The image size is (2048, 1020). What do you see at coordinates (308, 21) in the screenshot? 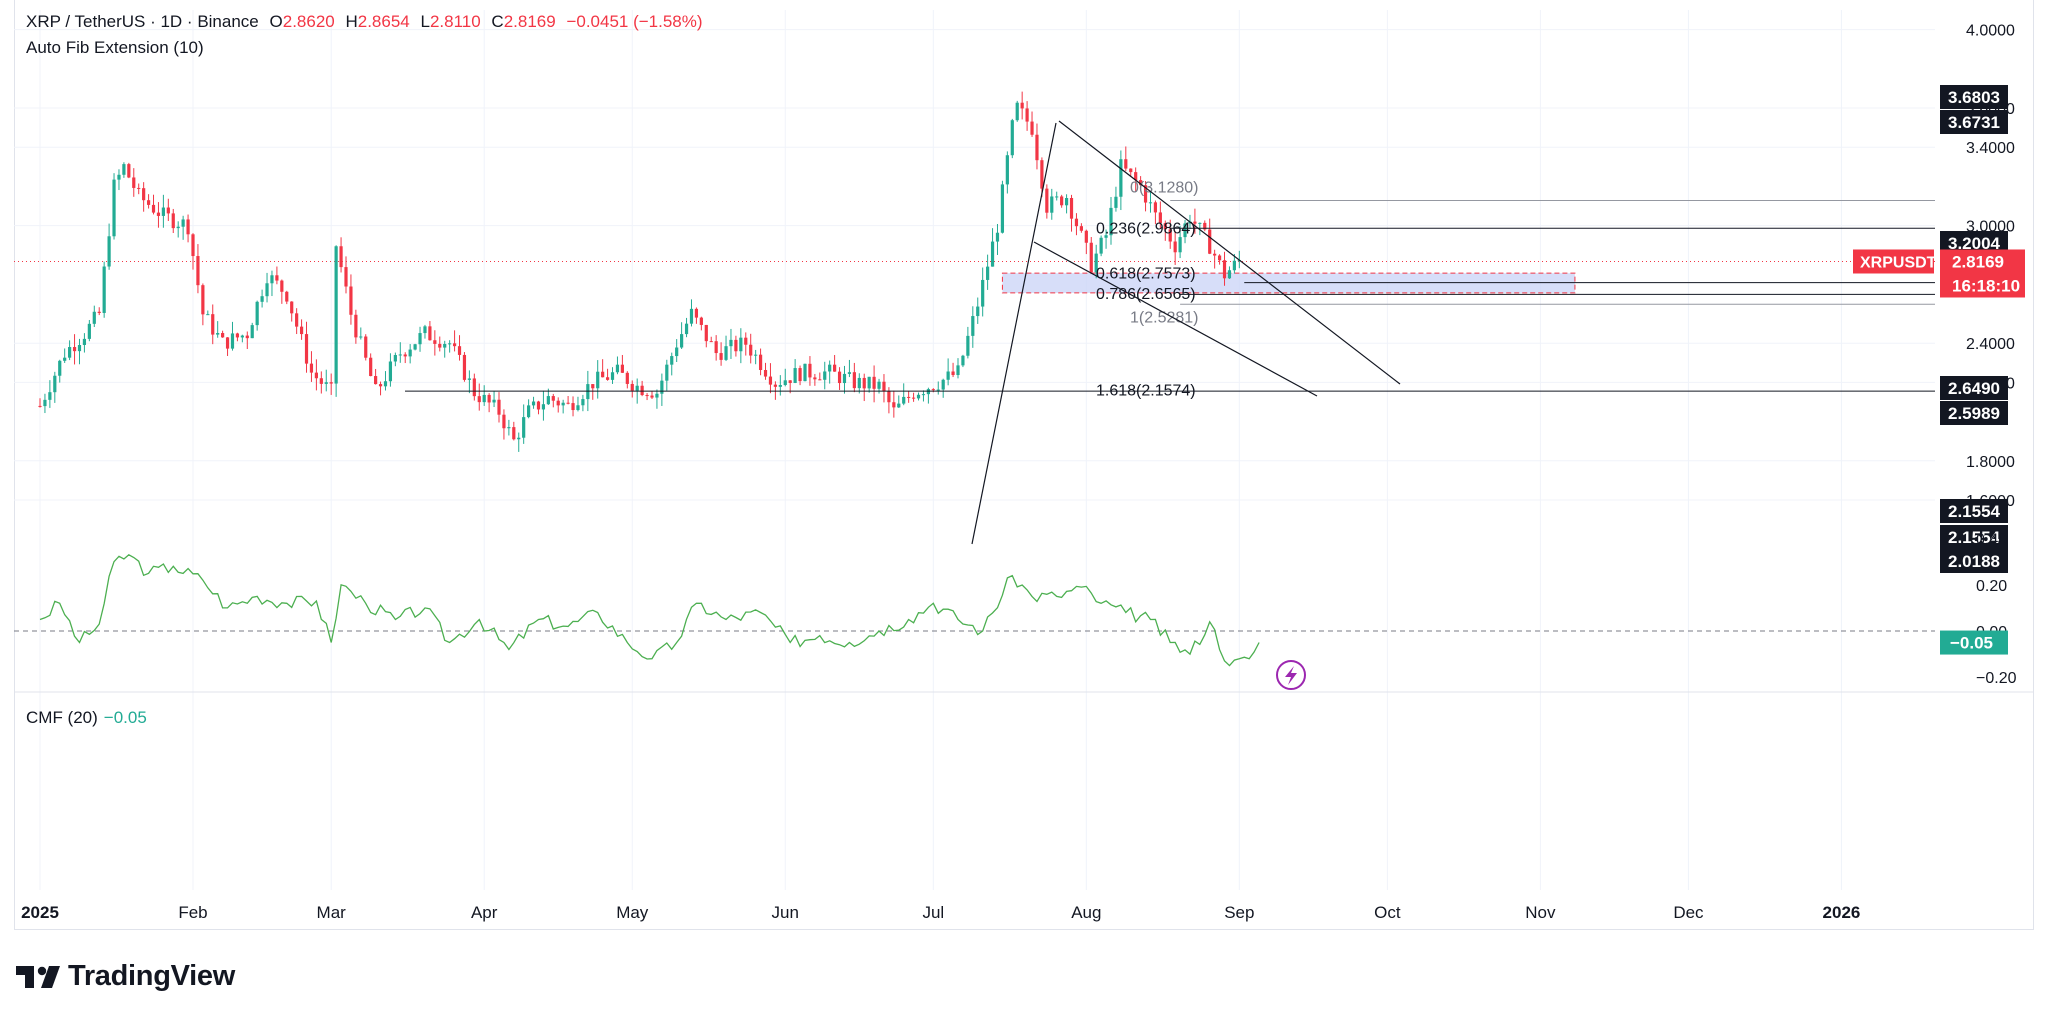
I see `open-value: 2.8620` at bounding box center [308, 21].